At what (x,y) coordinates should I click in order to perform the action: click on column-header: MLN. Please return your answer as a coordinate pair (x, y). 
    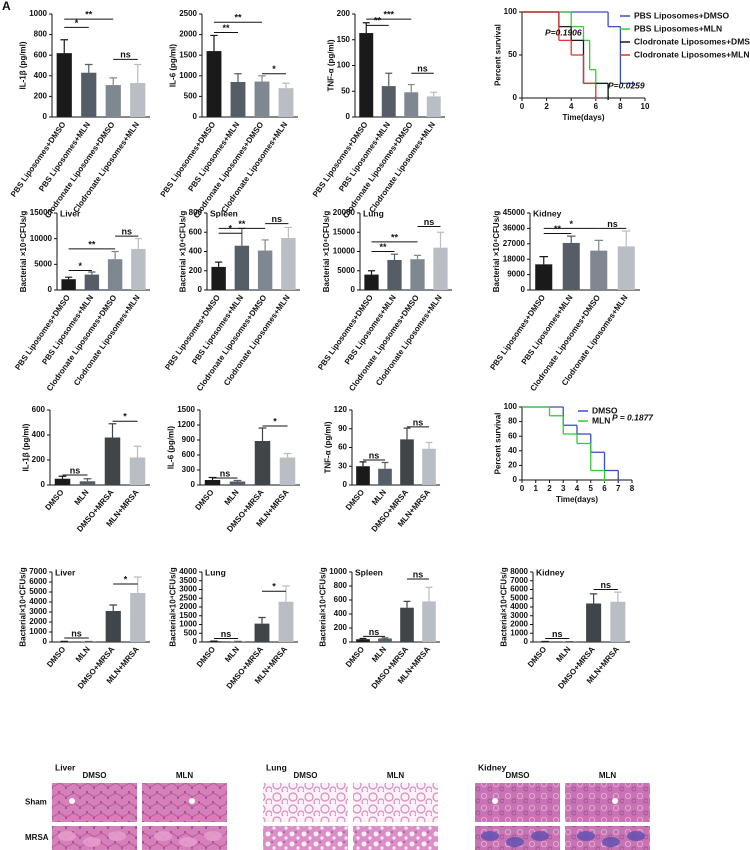
    Looking at the image, I should click on (396, 775).